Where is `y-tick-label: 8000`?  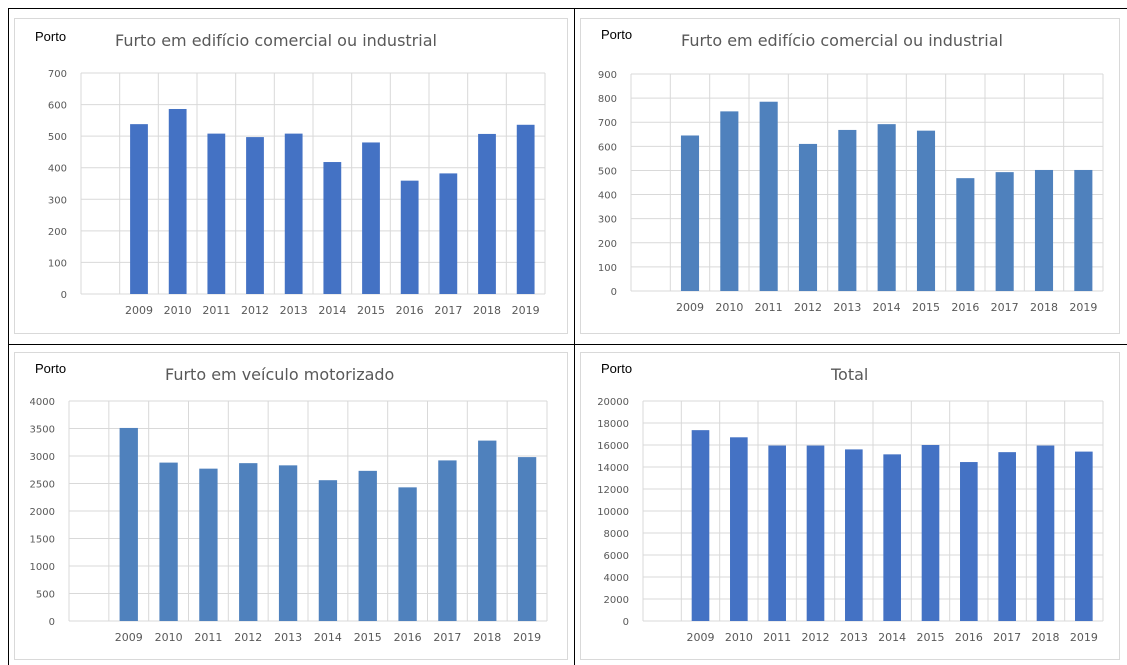 y-tick-label: 8000 is located at coordinates (616, 534).